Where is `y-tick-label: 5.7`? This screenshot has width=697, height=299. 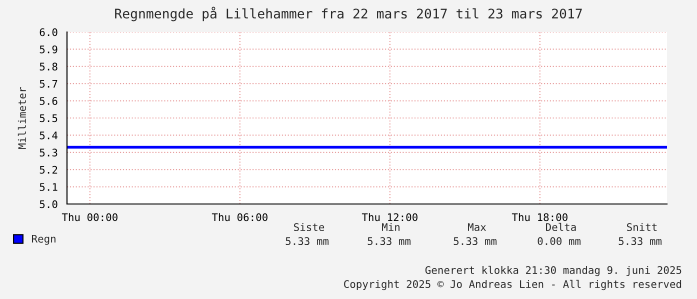
y-tick-label: 5.7 is located at coordinates (49, 84).